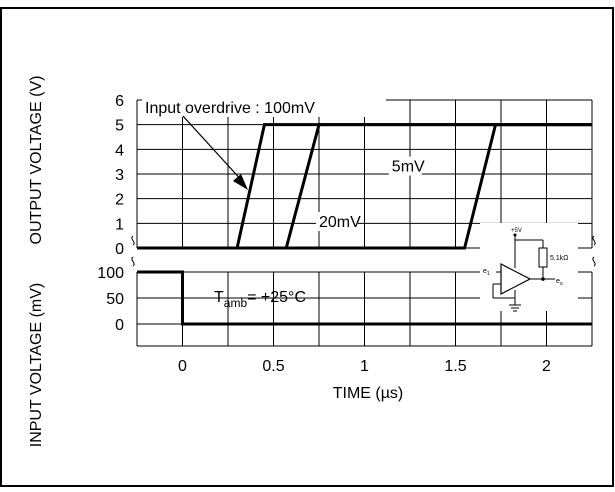 The image size is (615, 492). I want to click on x-tick-label: 2, so click(546, 366).